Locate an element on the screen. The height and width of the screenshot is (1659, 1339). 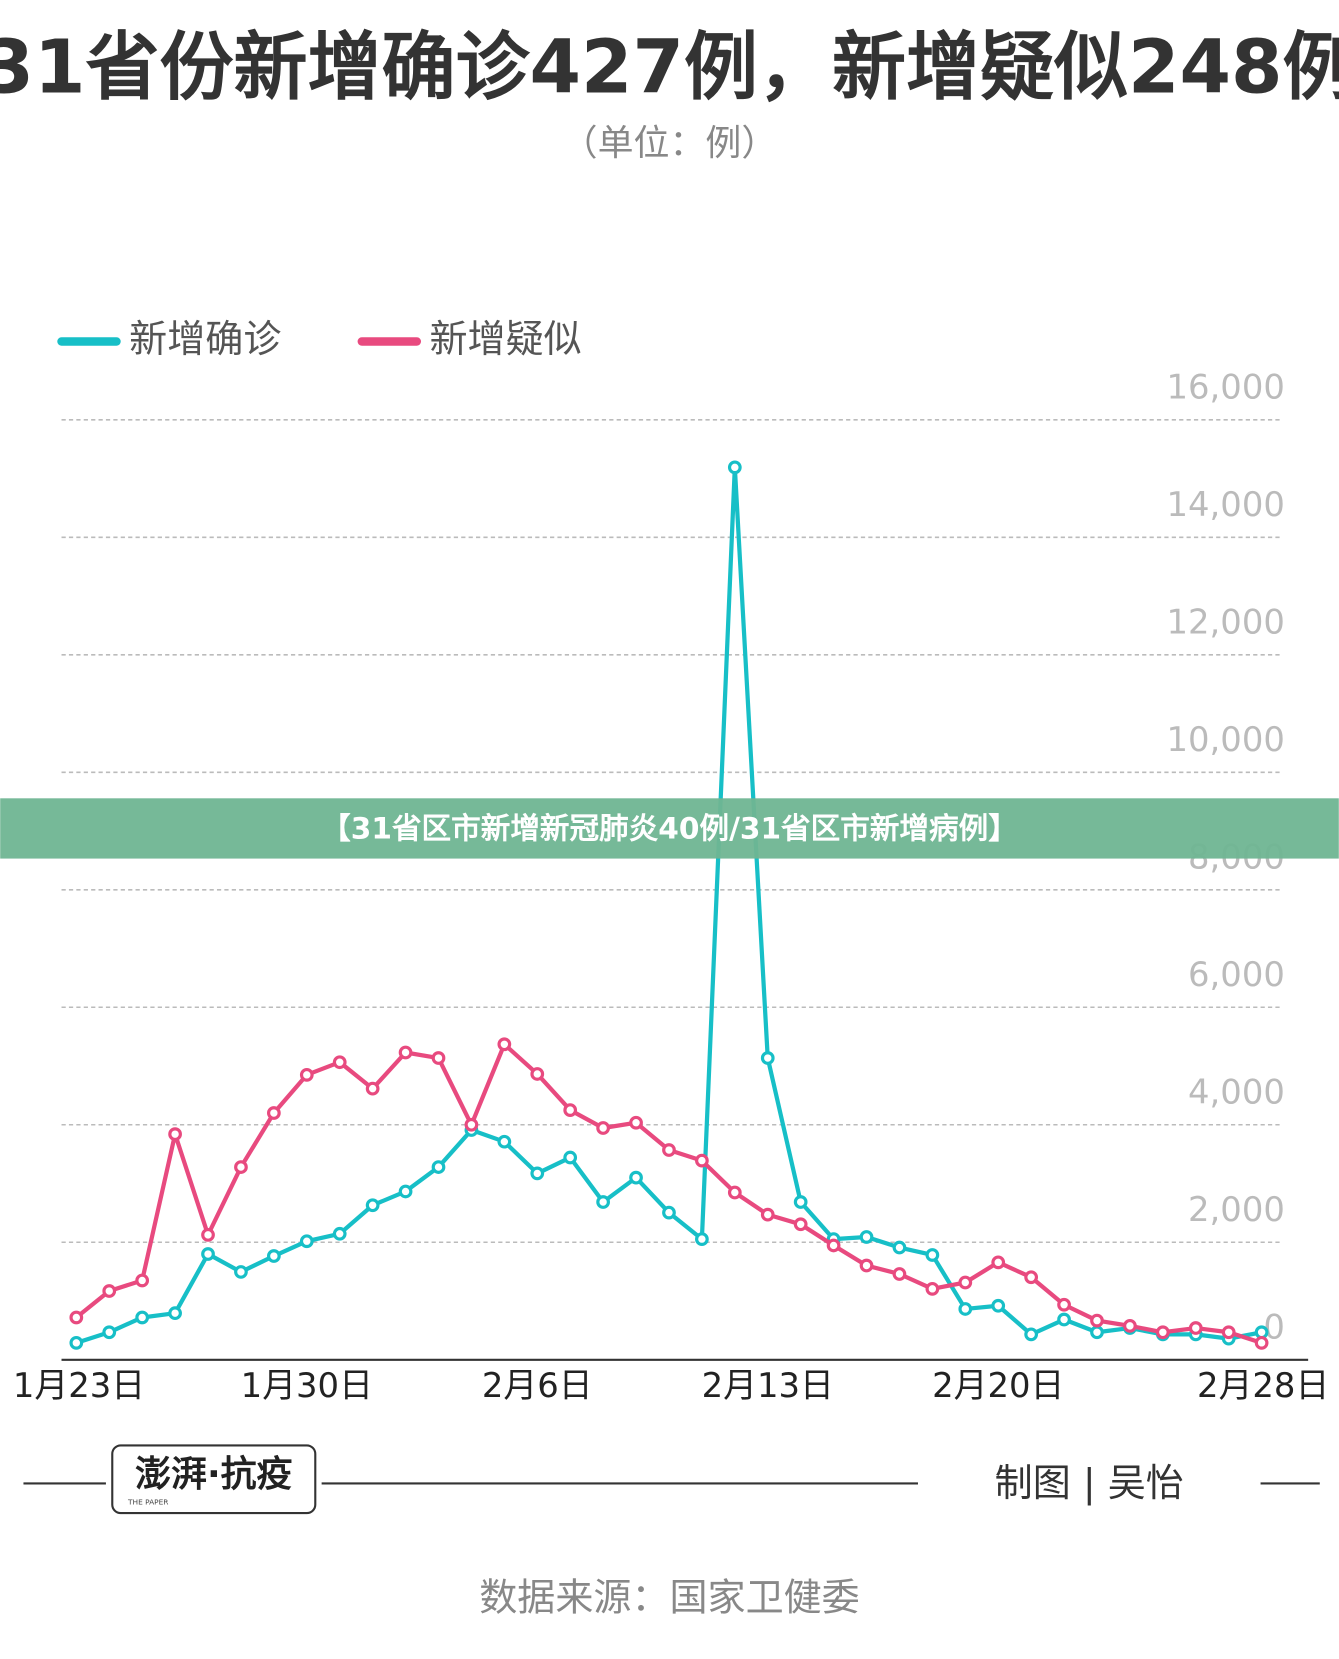
x-tick-label: 1月23日 is located at coordinates (79, 1385).